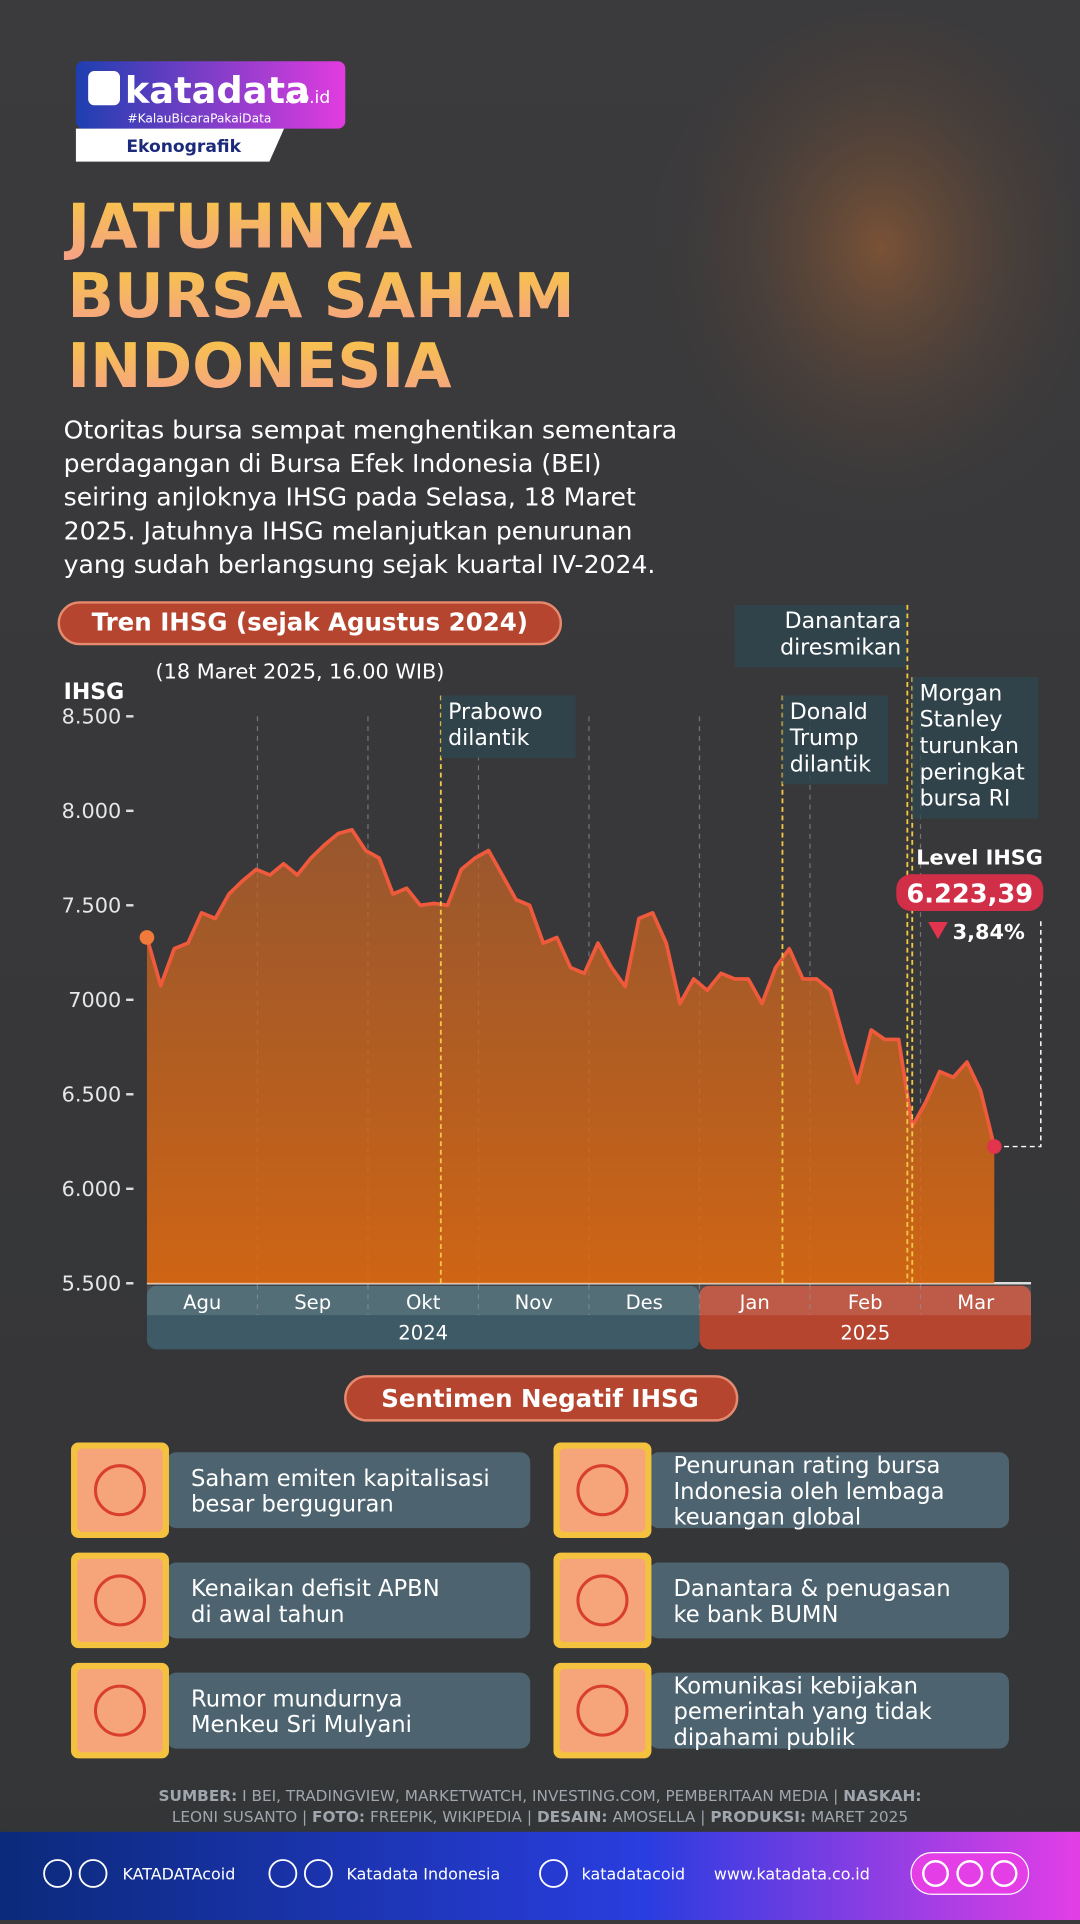 This screenshot has height=1924, width=1080. Describe the element at coordinates (865, 1333) in the screenshot. I see `year-label: 2025` at that location.